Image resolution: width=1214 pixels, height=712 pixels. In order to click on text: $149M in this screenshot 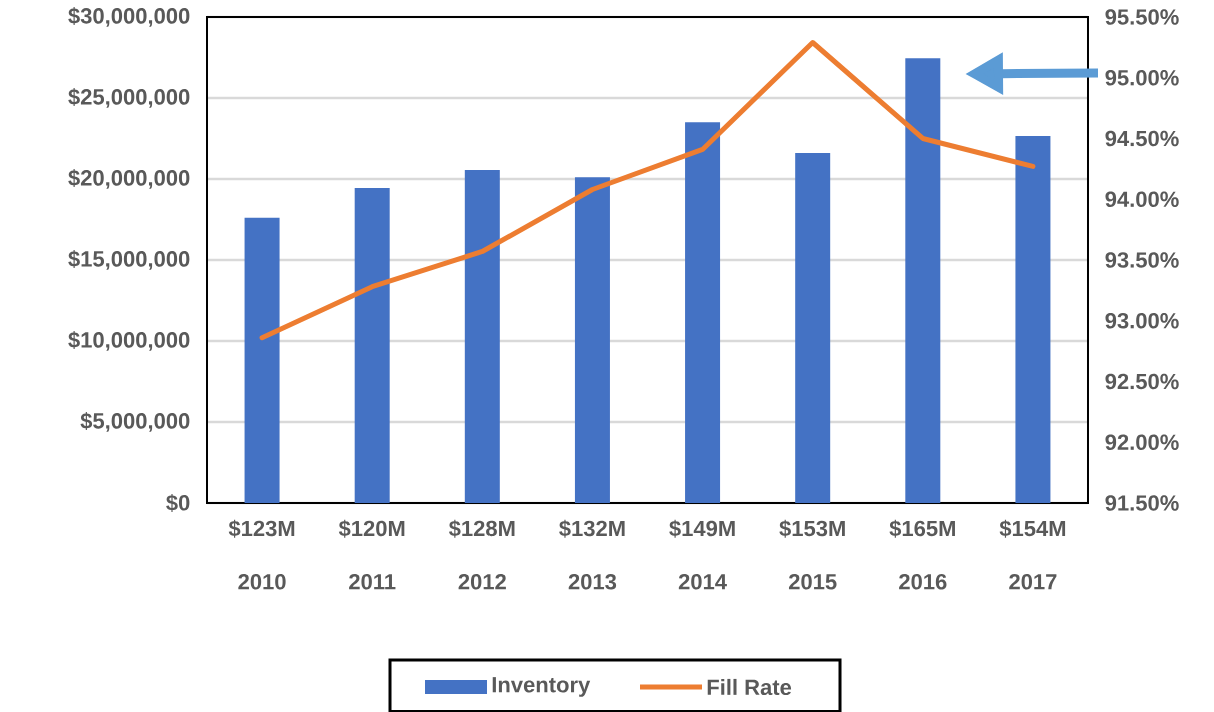, I will do `click(702, 528)`.